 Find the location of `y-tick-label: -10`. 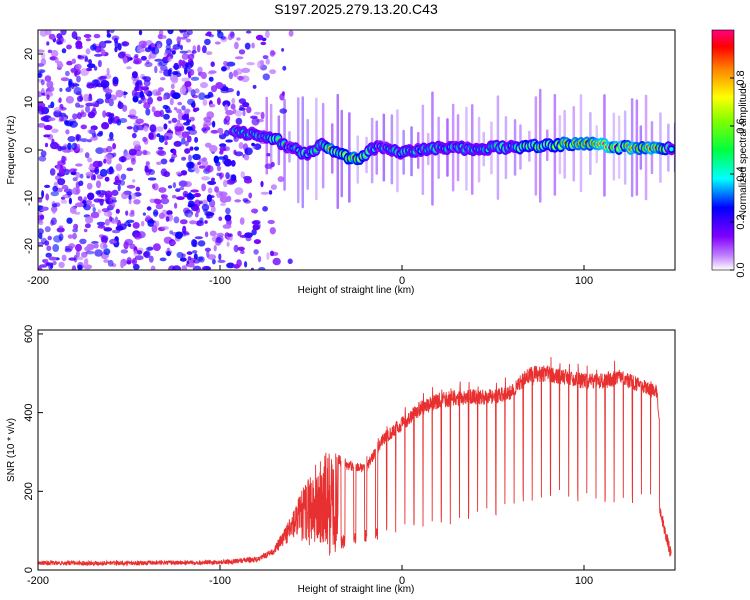

y-tick-label: -10 is located at coordinates (29, 198).